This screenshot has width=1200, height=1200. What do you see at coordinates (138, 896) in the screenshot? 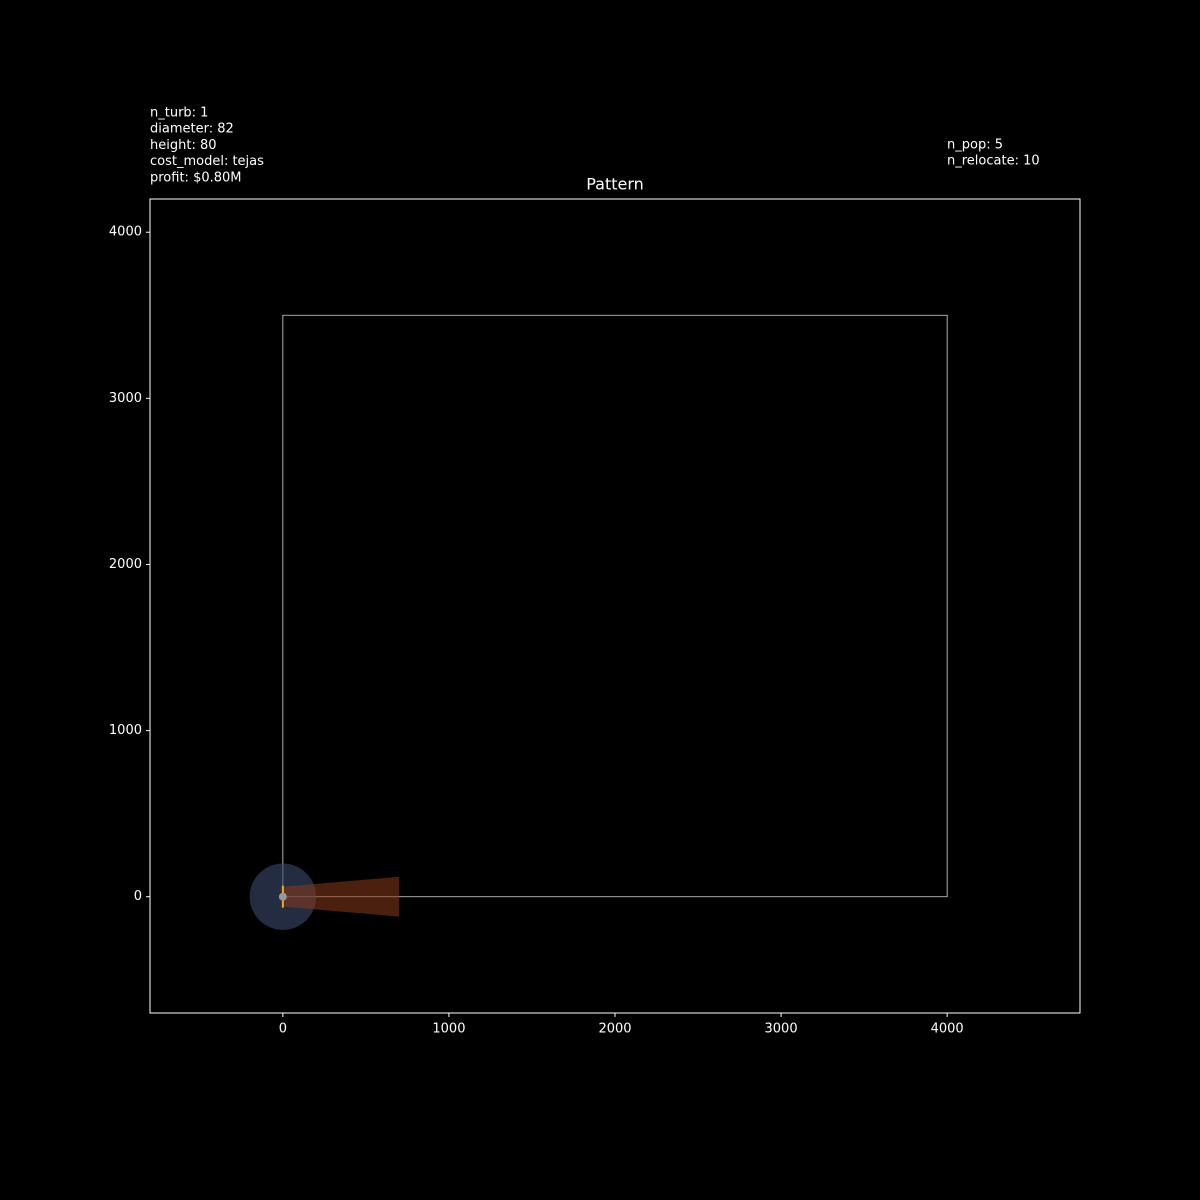
I see `y-tick-label: 0` at bounding box center [138, 896].